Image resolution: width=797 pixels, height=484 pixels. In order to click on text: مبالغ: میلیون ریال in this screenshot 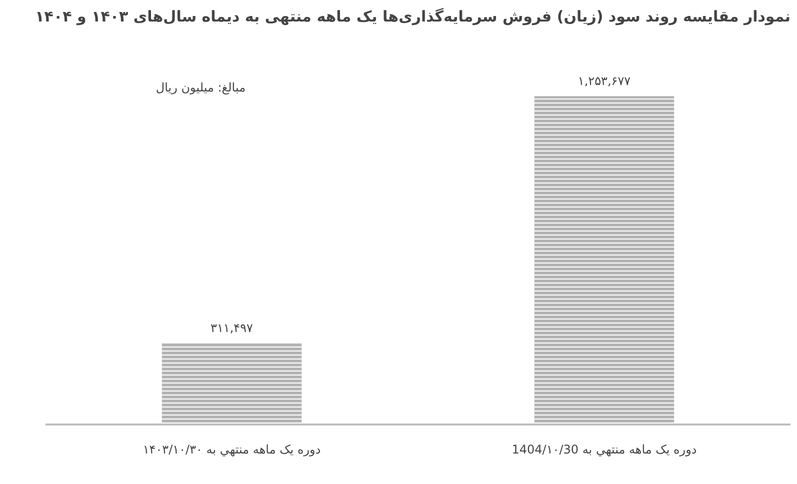, I will do `click(201, 87)`.